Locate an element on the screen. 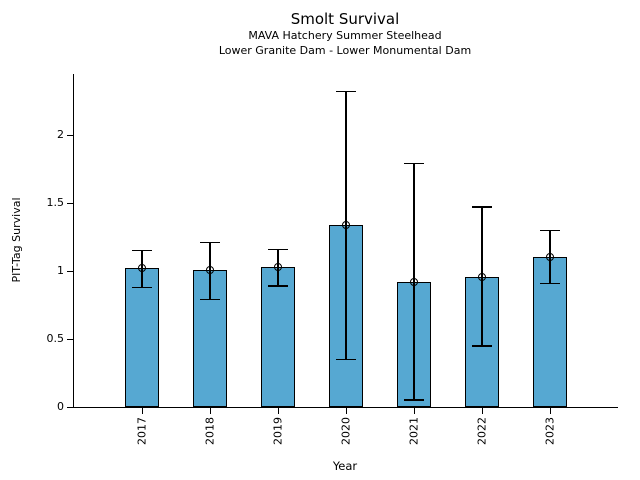 Image resolution: width=640 pixels, height=480 pixels. y-axis-label: PIT-Tag Survival is located at coordinates (16, 240).